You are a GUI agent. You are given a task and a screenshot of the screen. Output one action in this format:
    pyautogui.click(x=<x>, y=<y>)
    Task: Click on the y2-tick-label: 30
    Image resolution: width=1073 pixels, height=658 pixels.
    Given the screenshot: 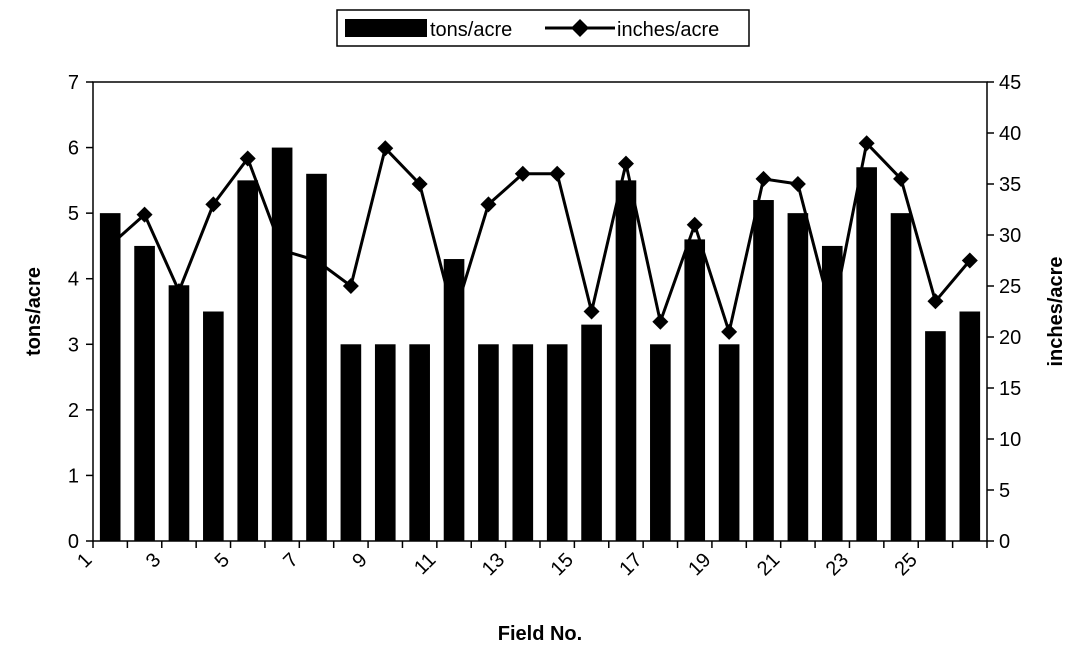 What is the action you would take?
    pyautogui.click(x=1010, y=236)
    